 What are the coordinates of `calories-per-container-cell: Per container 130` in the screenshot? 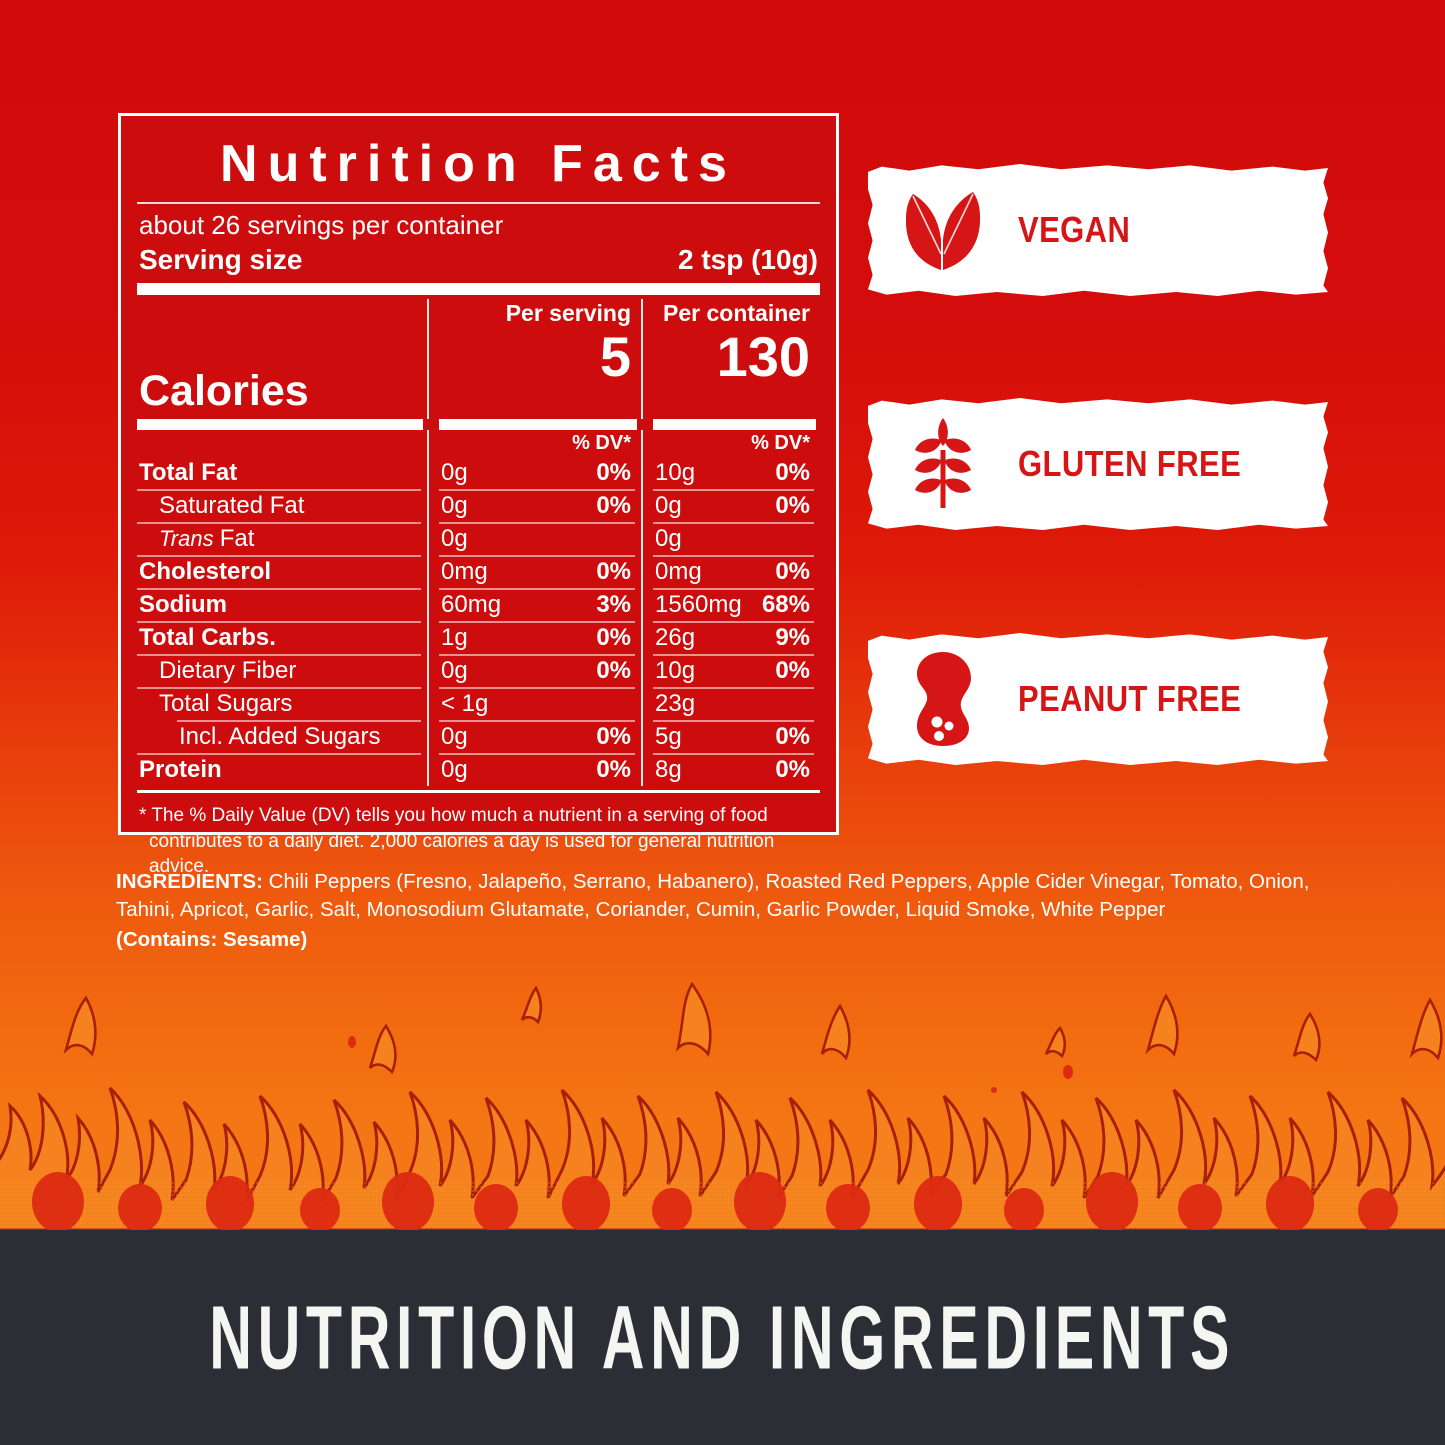 It's located at (730, 357).